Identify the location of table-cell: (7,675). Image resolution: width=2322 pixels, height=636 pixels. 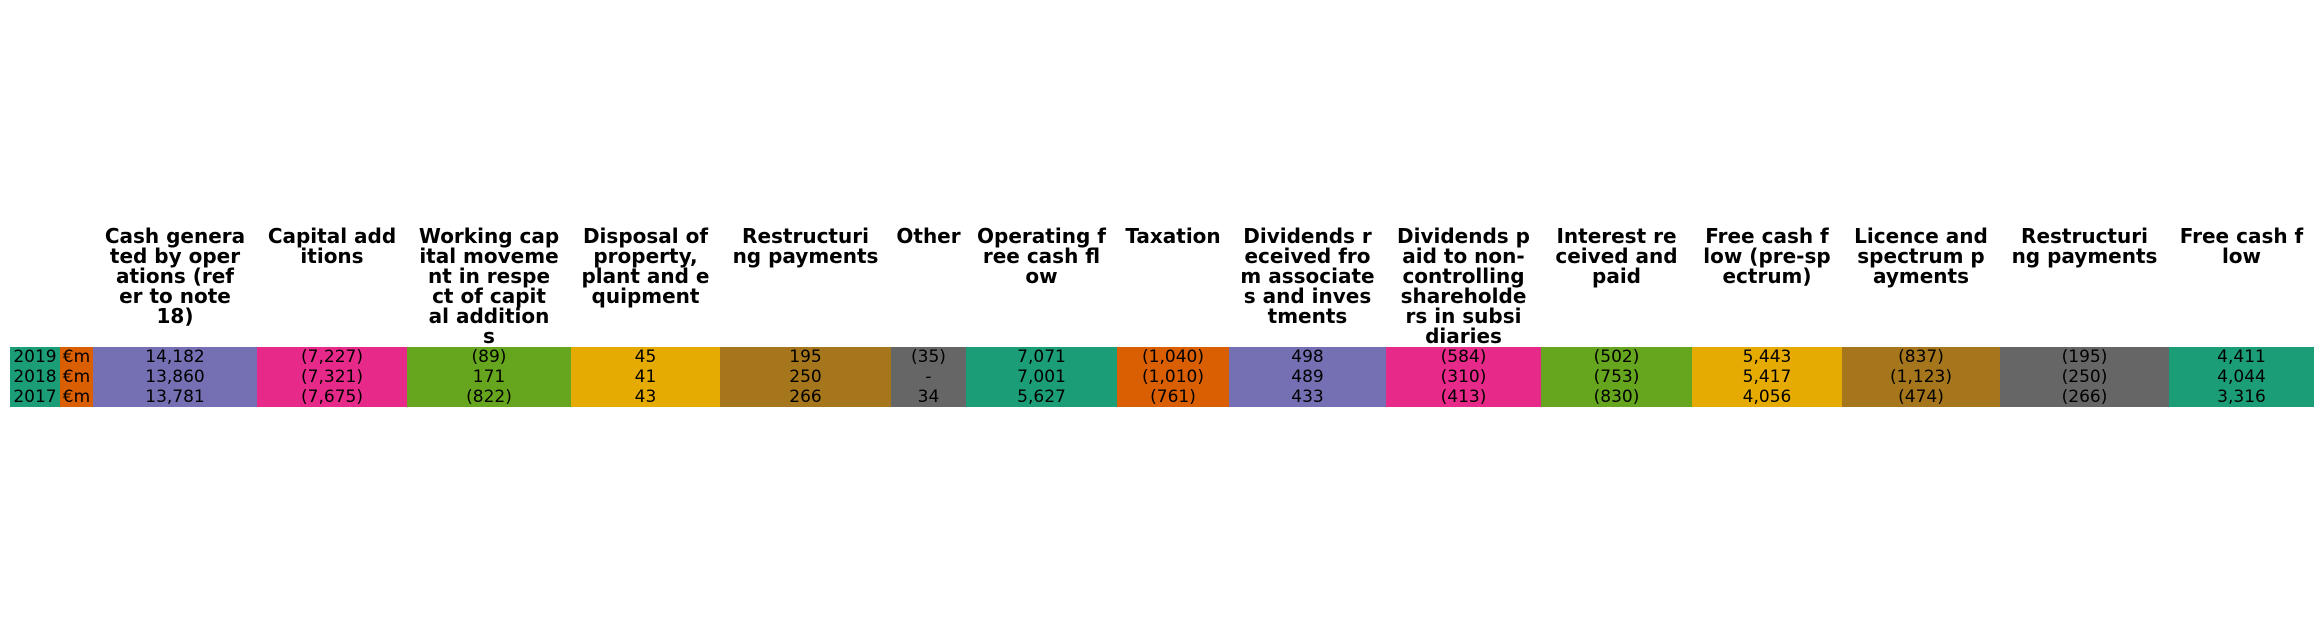
(332, 397).